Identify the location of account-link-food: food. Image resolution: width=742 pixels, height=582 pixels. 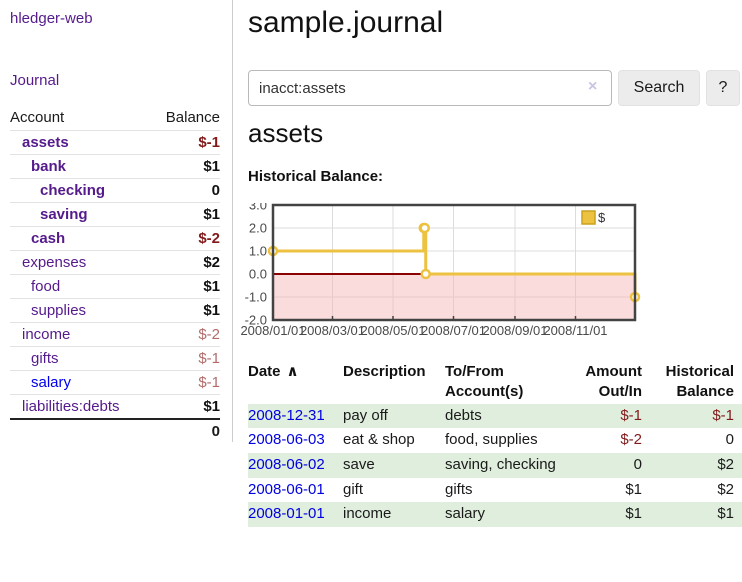
(46, 286).